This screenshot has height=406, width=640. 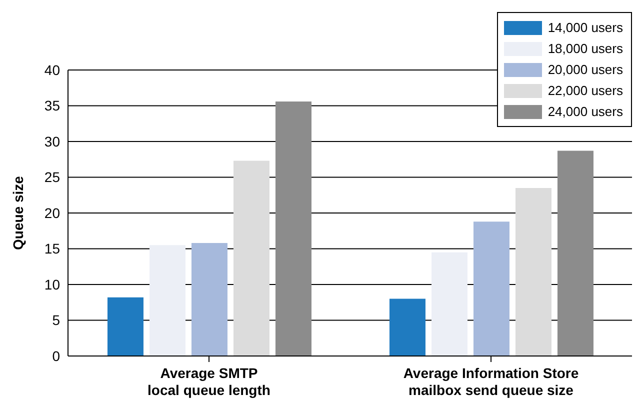 I want to click on y-tick-label: 5, so click(x=56, y=320).